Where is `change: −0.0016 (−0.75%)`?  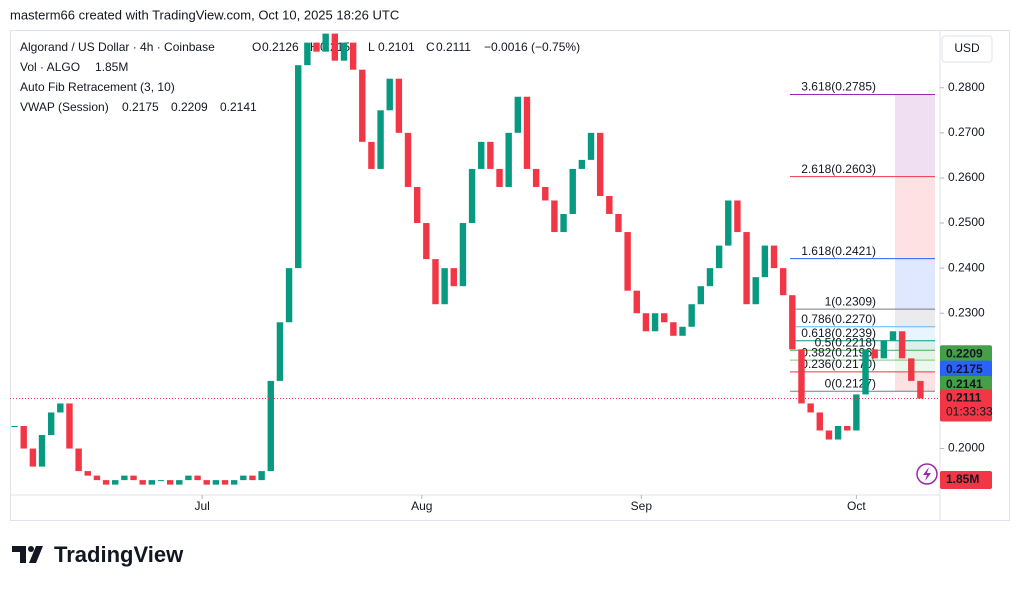 change: −0.0016 (−0.75%) is located at coordinates (532, 47).